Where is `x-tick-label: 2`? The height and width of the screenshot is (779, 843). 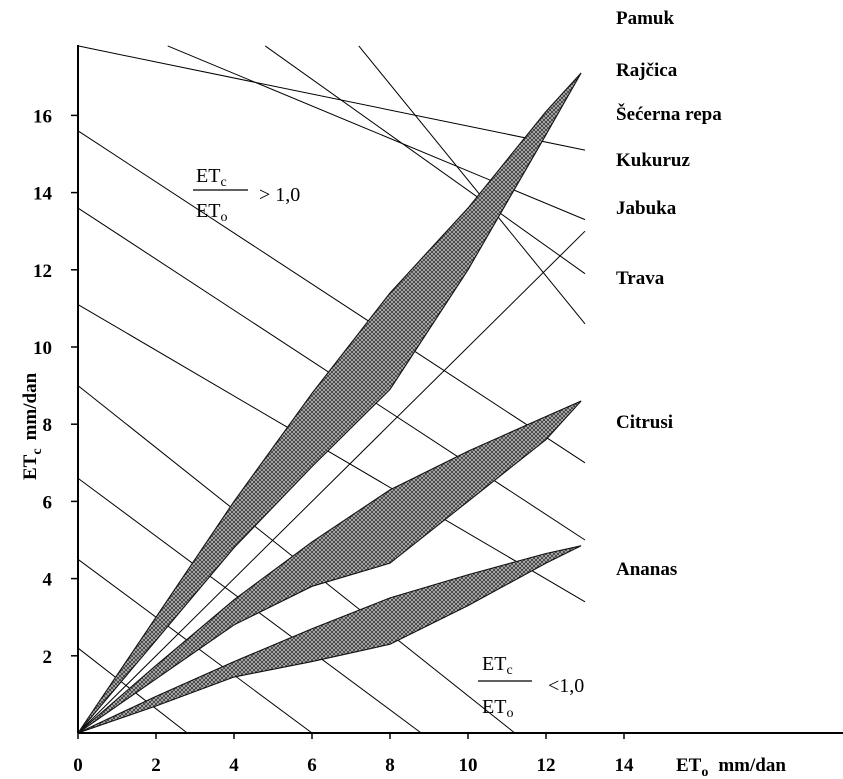
x-tick-label: 2 is located at coordinates (156, 765).